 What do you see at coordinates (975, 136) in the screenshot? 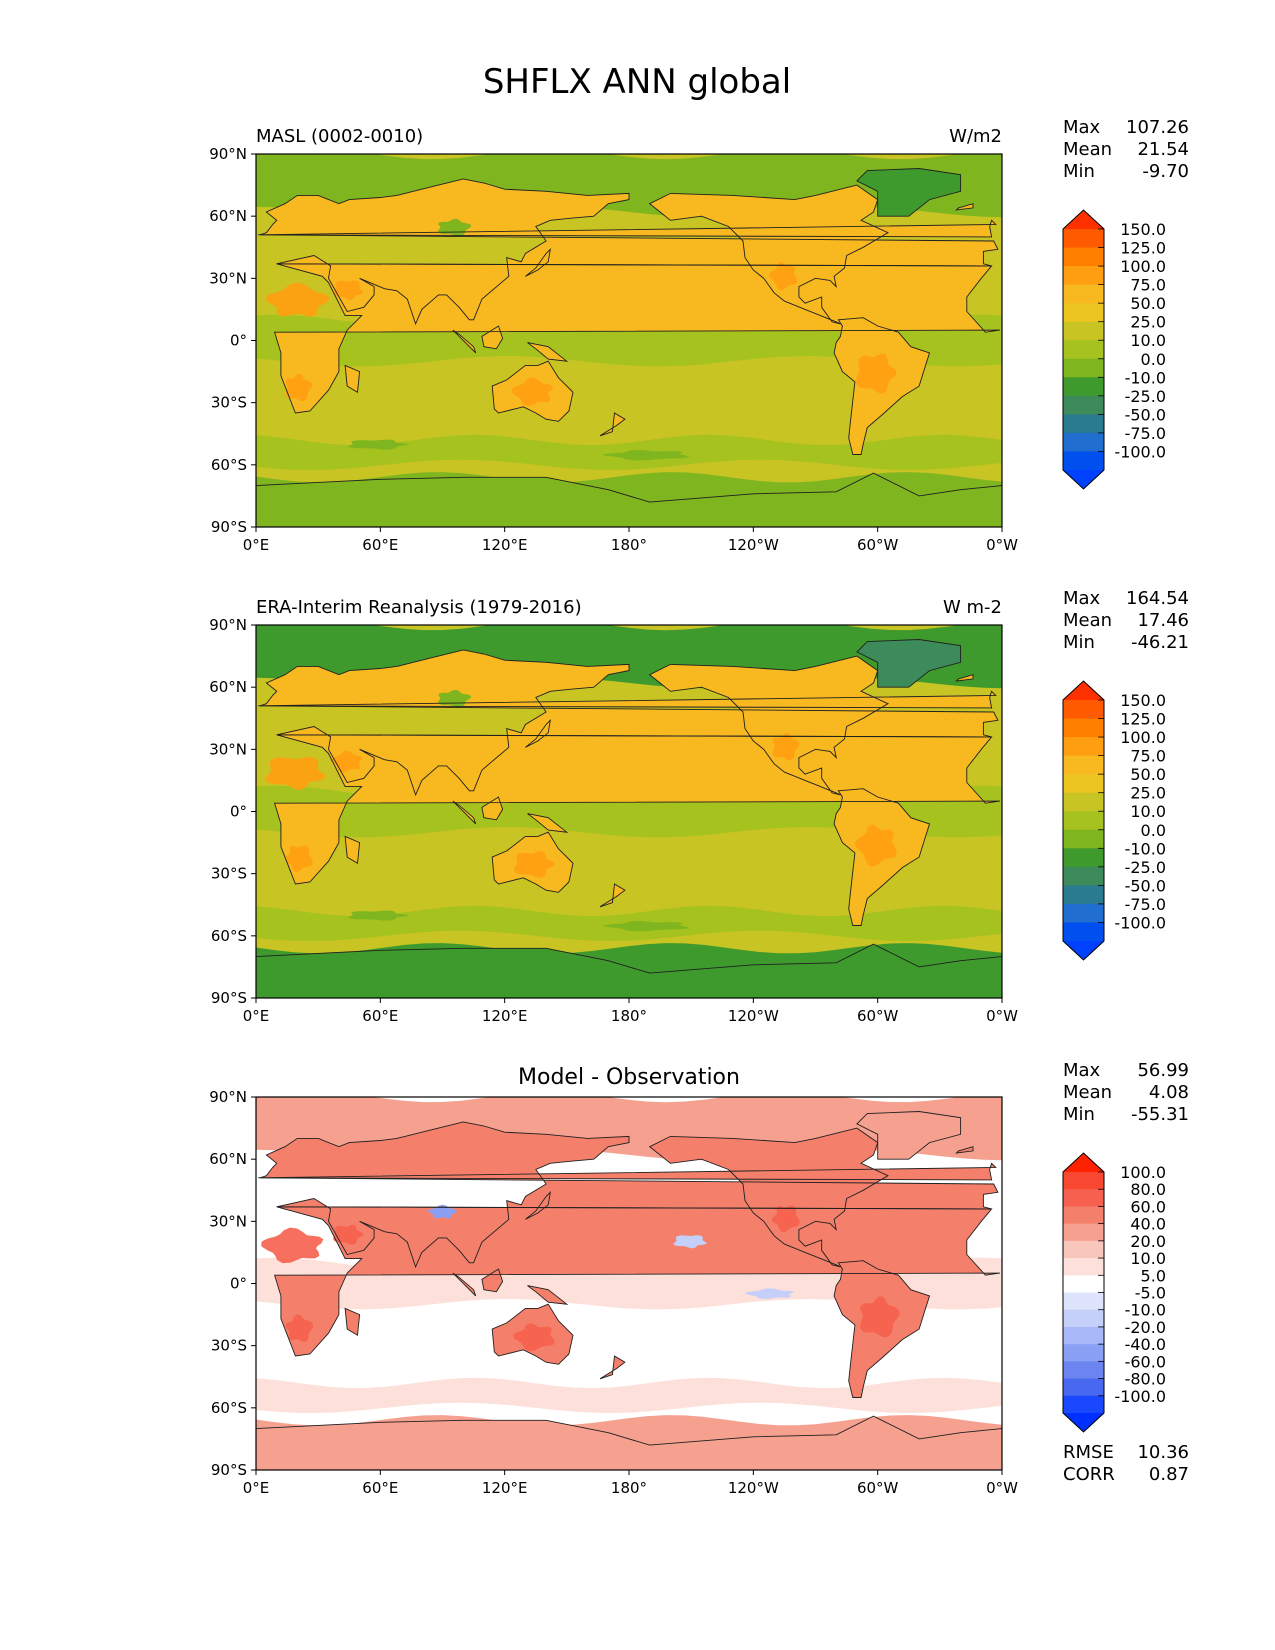
I see `panel-units: W/m2` at bounding box center [975, 136].